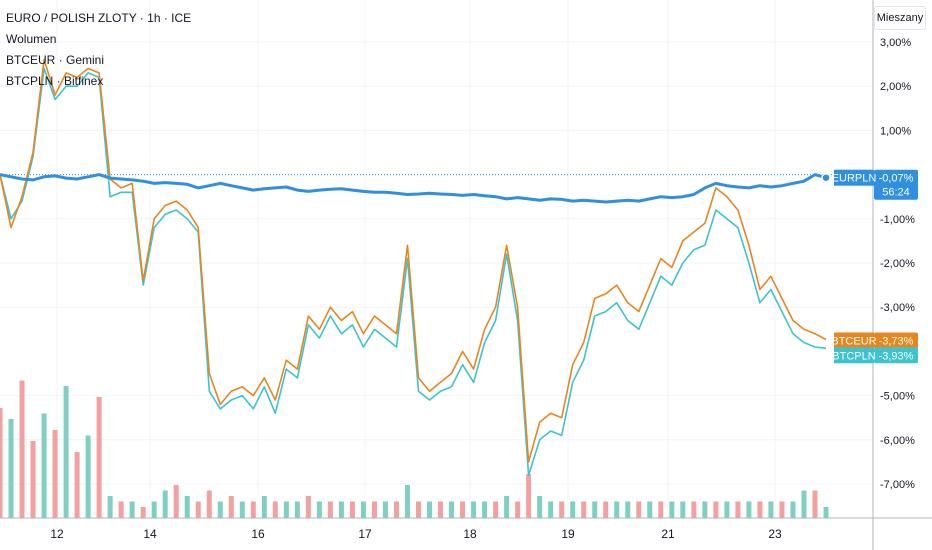 This screenshot has width=932, height=550. I want to click on y-tick-label: -2,00%, so click(897, 264).